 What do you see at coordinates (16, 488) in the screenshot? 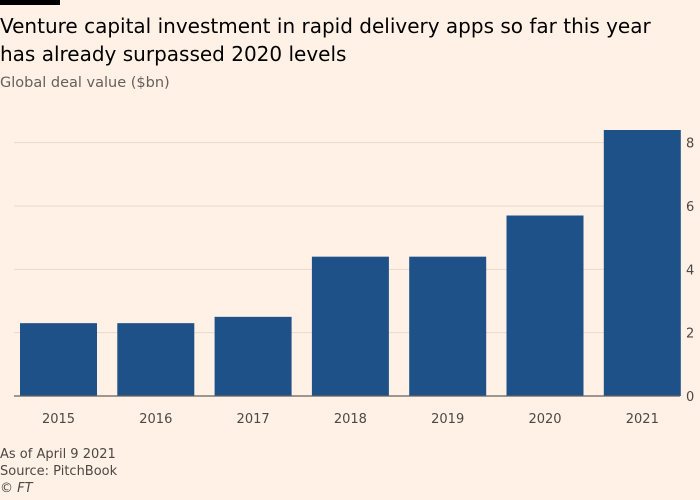
I see `ft-credit: © FT` at bounding box center [16, 488].